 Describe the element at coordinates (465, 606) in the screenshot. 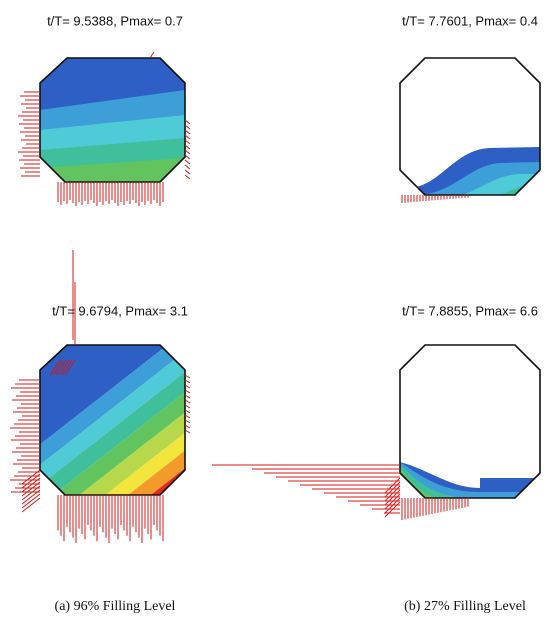

I see `caption: (b) 27% Filling Level` at that location.